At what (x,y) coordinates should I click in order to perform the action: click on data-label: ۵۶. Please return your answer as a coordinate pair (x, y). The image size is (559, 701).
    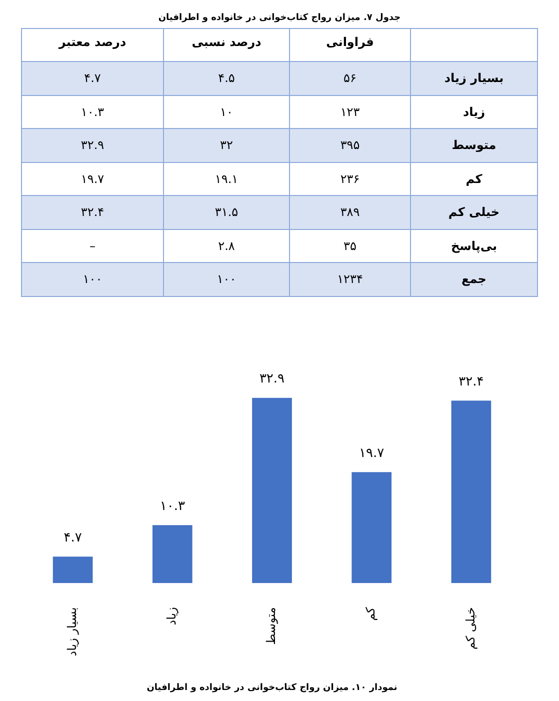
    Looking at the image, I should click on (350, 78).